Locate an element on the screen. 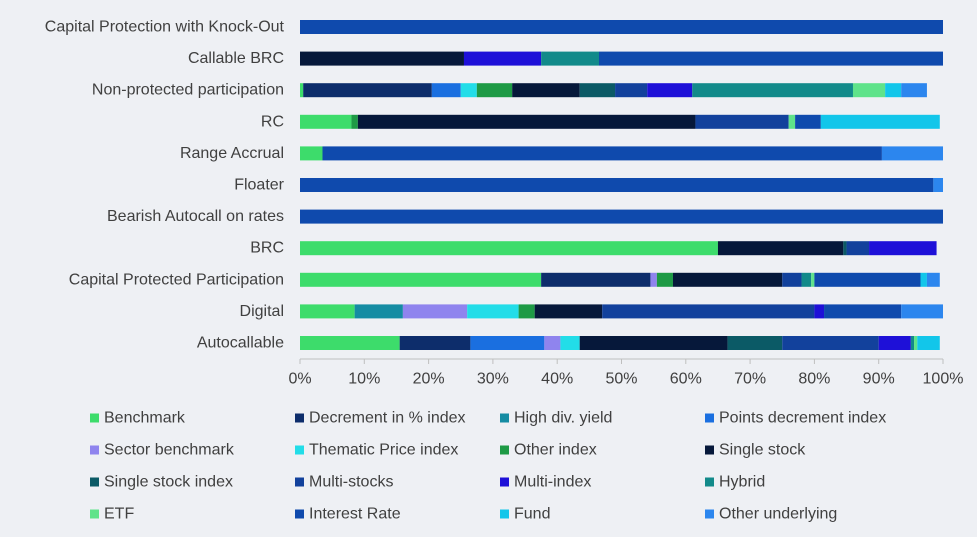 This screenshot has height=537, width=977. legend-item: ETF is located at coordinates (112, 514).